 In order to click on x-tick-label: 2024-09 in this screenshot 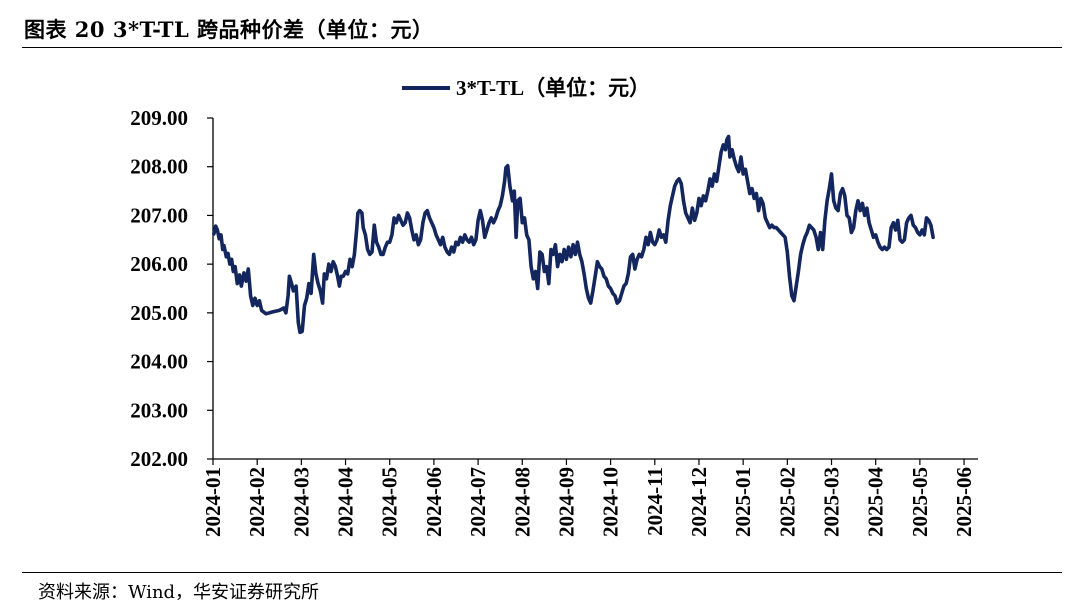, I will do `click(566, 502)`.